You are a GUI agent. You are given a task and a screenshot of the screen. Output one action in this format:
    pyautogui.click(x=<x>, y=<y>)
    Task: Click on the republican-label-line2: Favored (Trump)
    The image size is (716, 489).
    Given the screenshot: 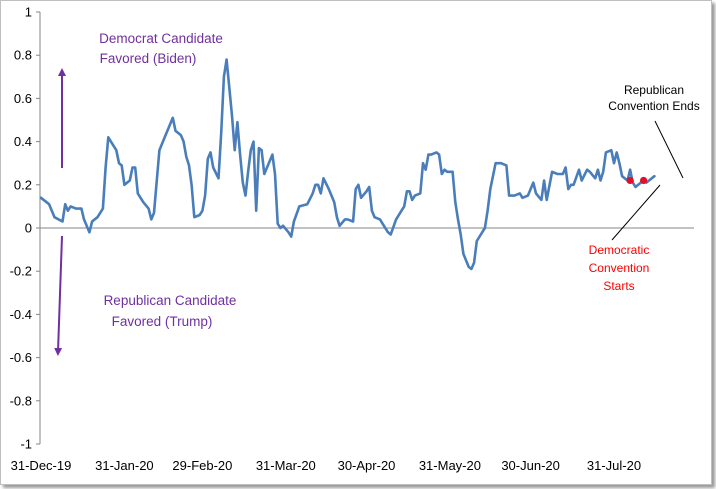 What is the action you would take?
    pyautogui.click(x=162, y=321)
    